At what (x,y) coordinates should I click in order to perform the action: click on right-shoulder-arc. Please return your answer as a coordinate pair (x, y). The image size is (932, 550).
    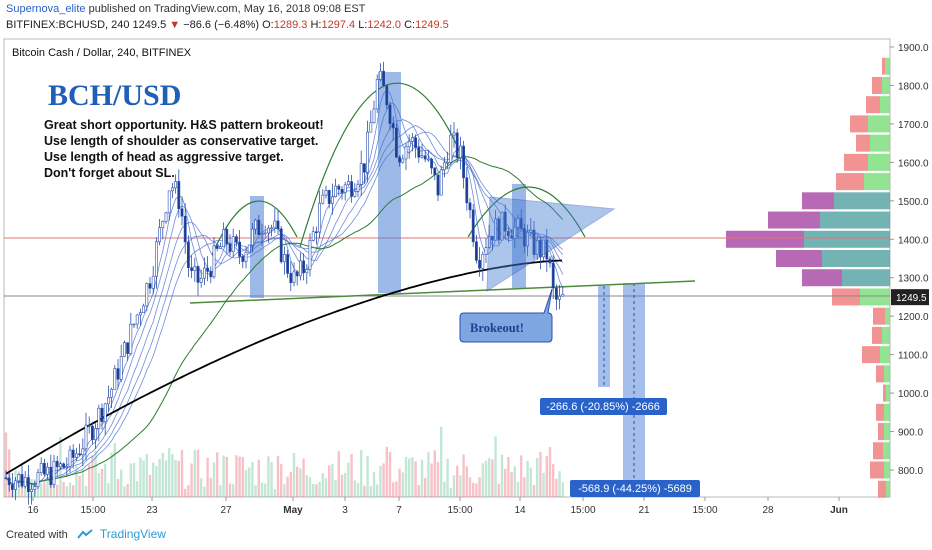
    Looking at the image, I should click on (526, 212).